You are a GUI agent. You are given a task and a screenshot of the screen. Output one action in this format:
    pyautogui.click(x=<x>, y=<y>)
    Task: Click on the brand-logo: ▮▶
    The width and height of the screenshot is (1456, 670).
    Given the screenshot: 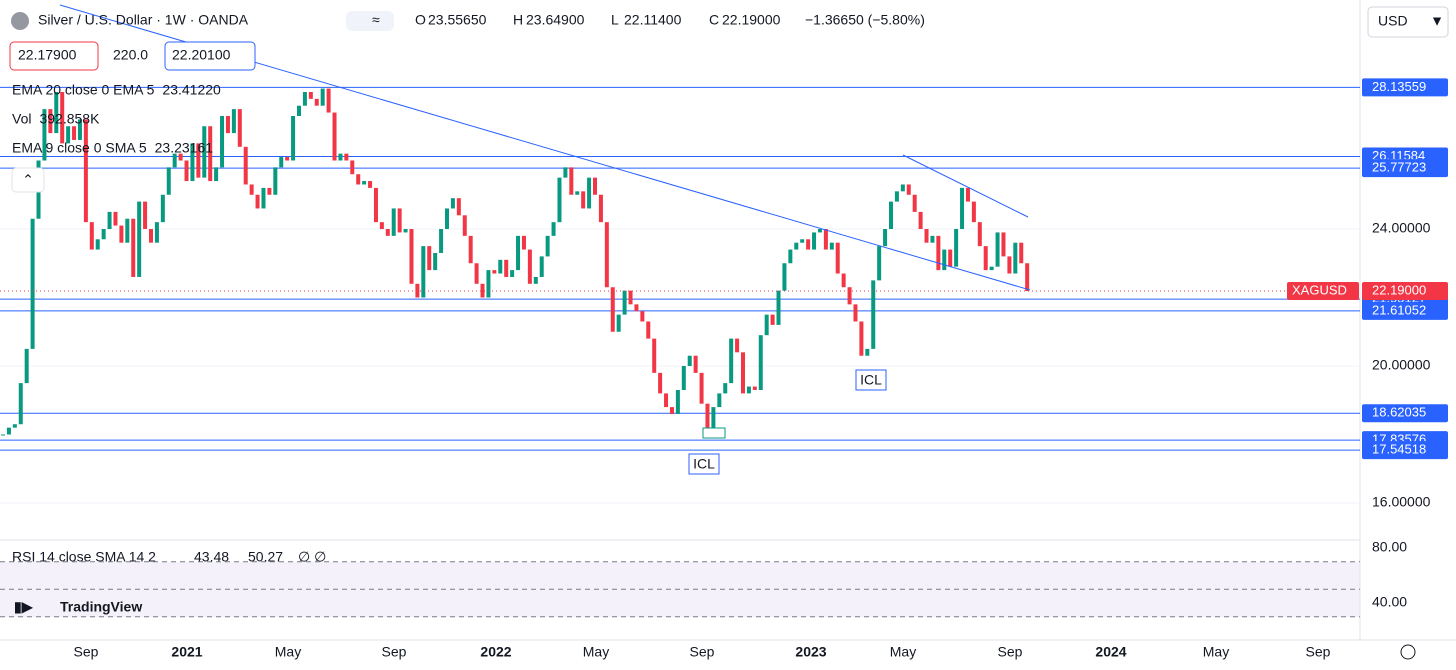 What is the action you would take?
    pyautogui.click(x=24, y=607)
    